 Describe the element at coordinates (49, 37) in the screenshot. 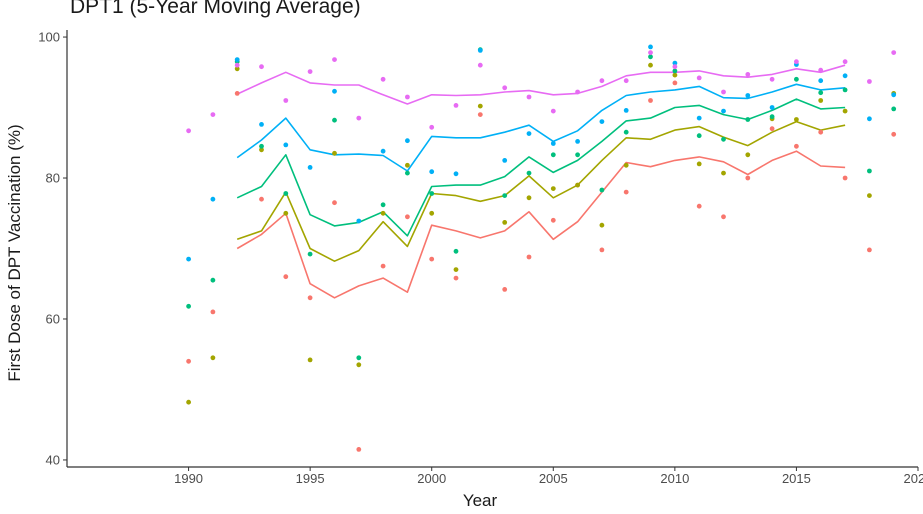

I see `y-tick-label: 100` at that location.